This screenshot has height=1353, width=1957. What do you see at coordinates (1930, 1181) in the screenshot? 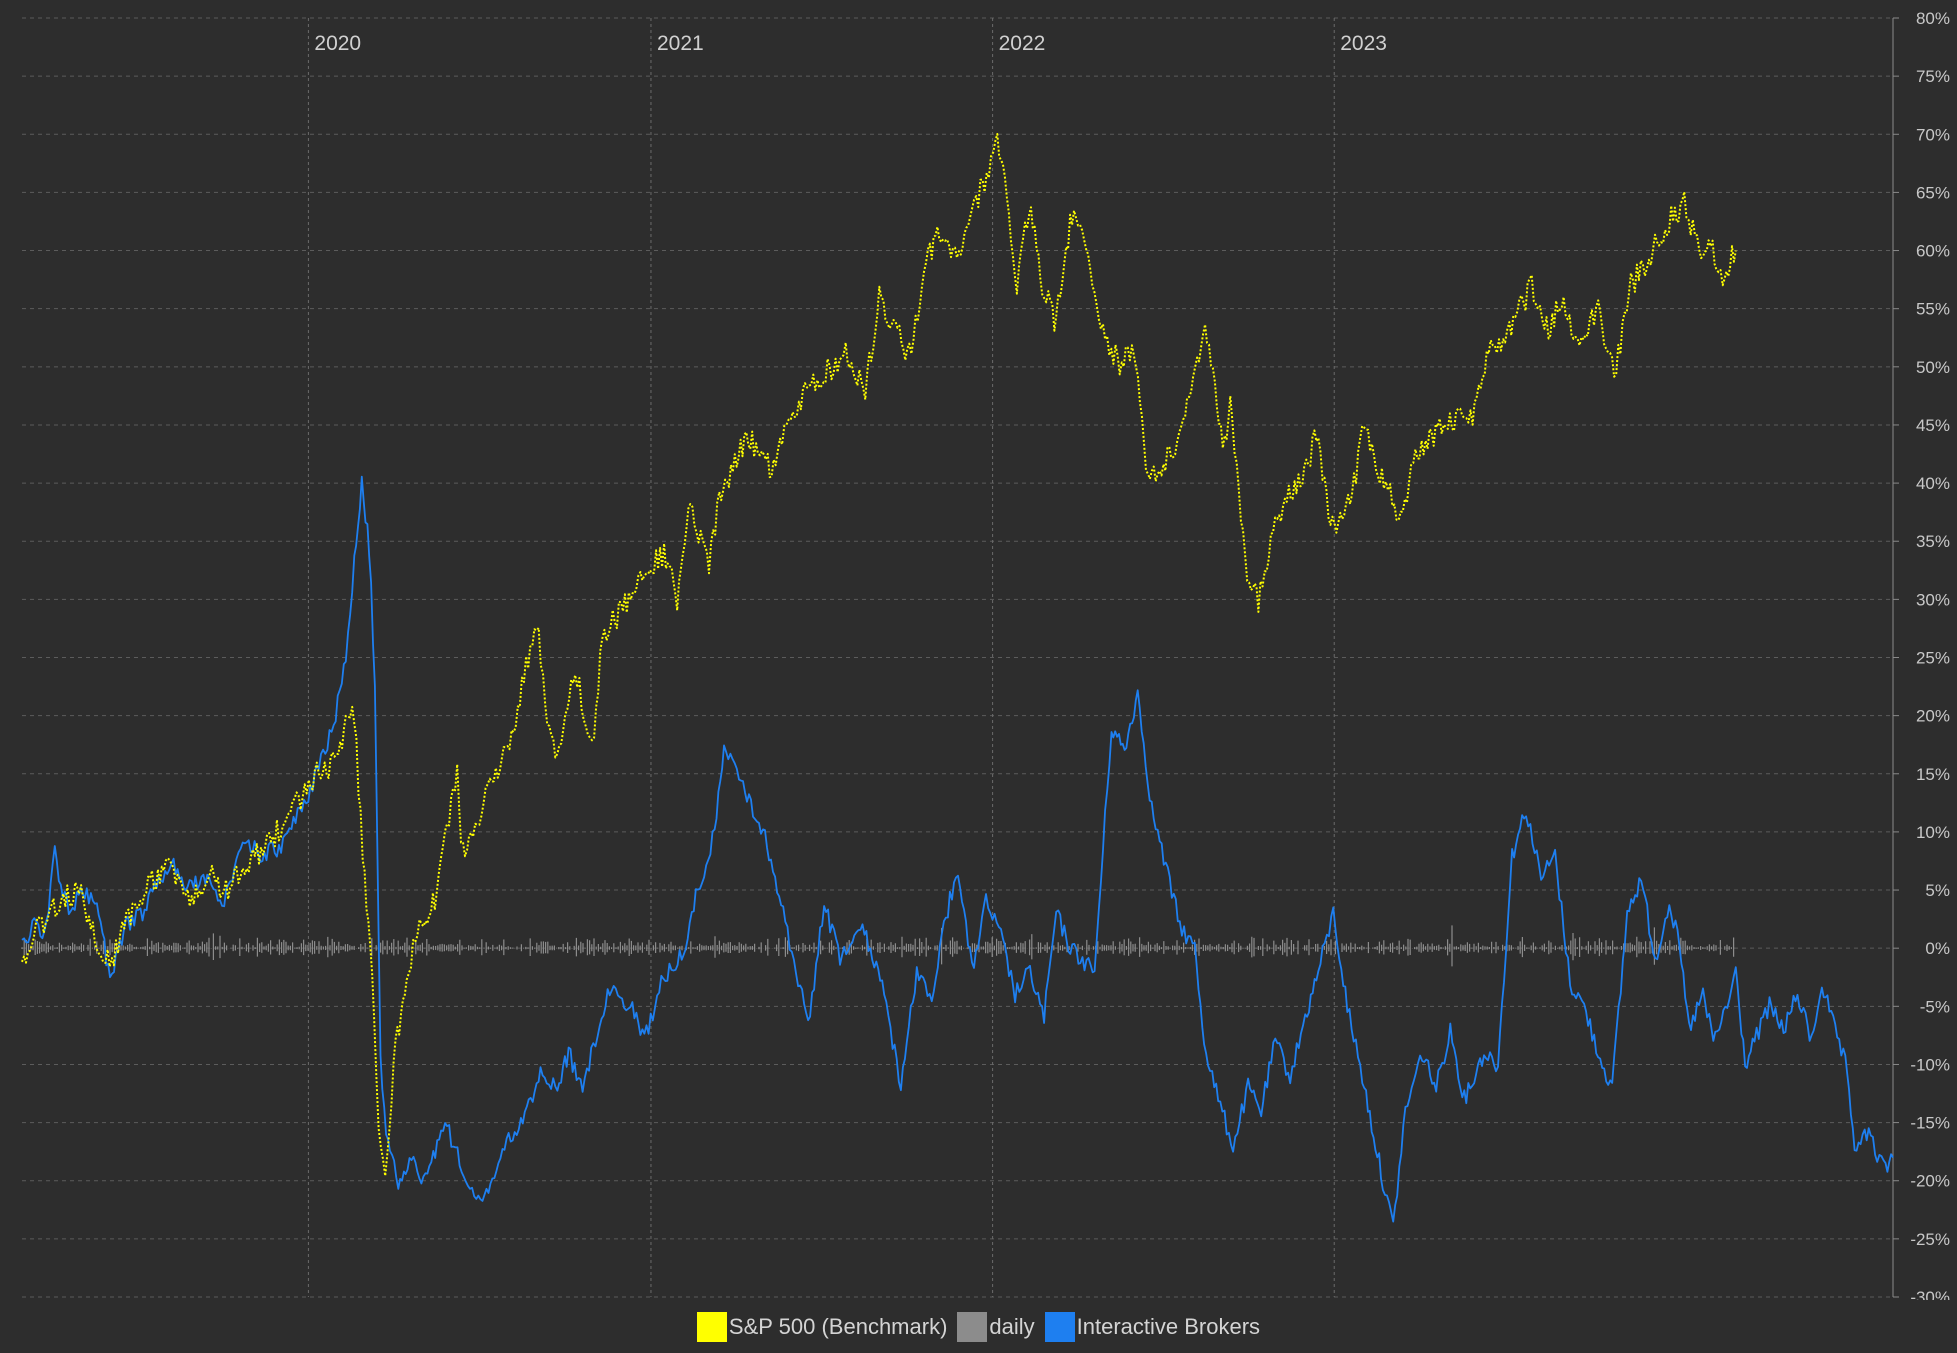
I see `y-tick-label: -20%` at bounding box center [1930, 1181].